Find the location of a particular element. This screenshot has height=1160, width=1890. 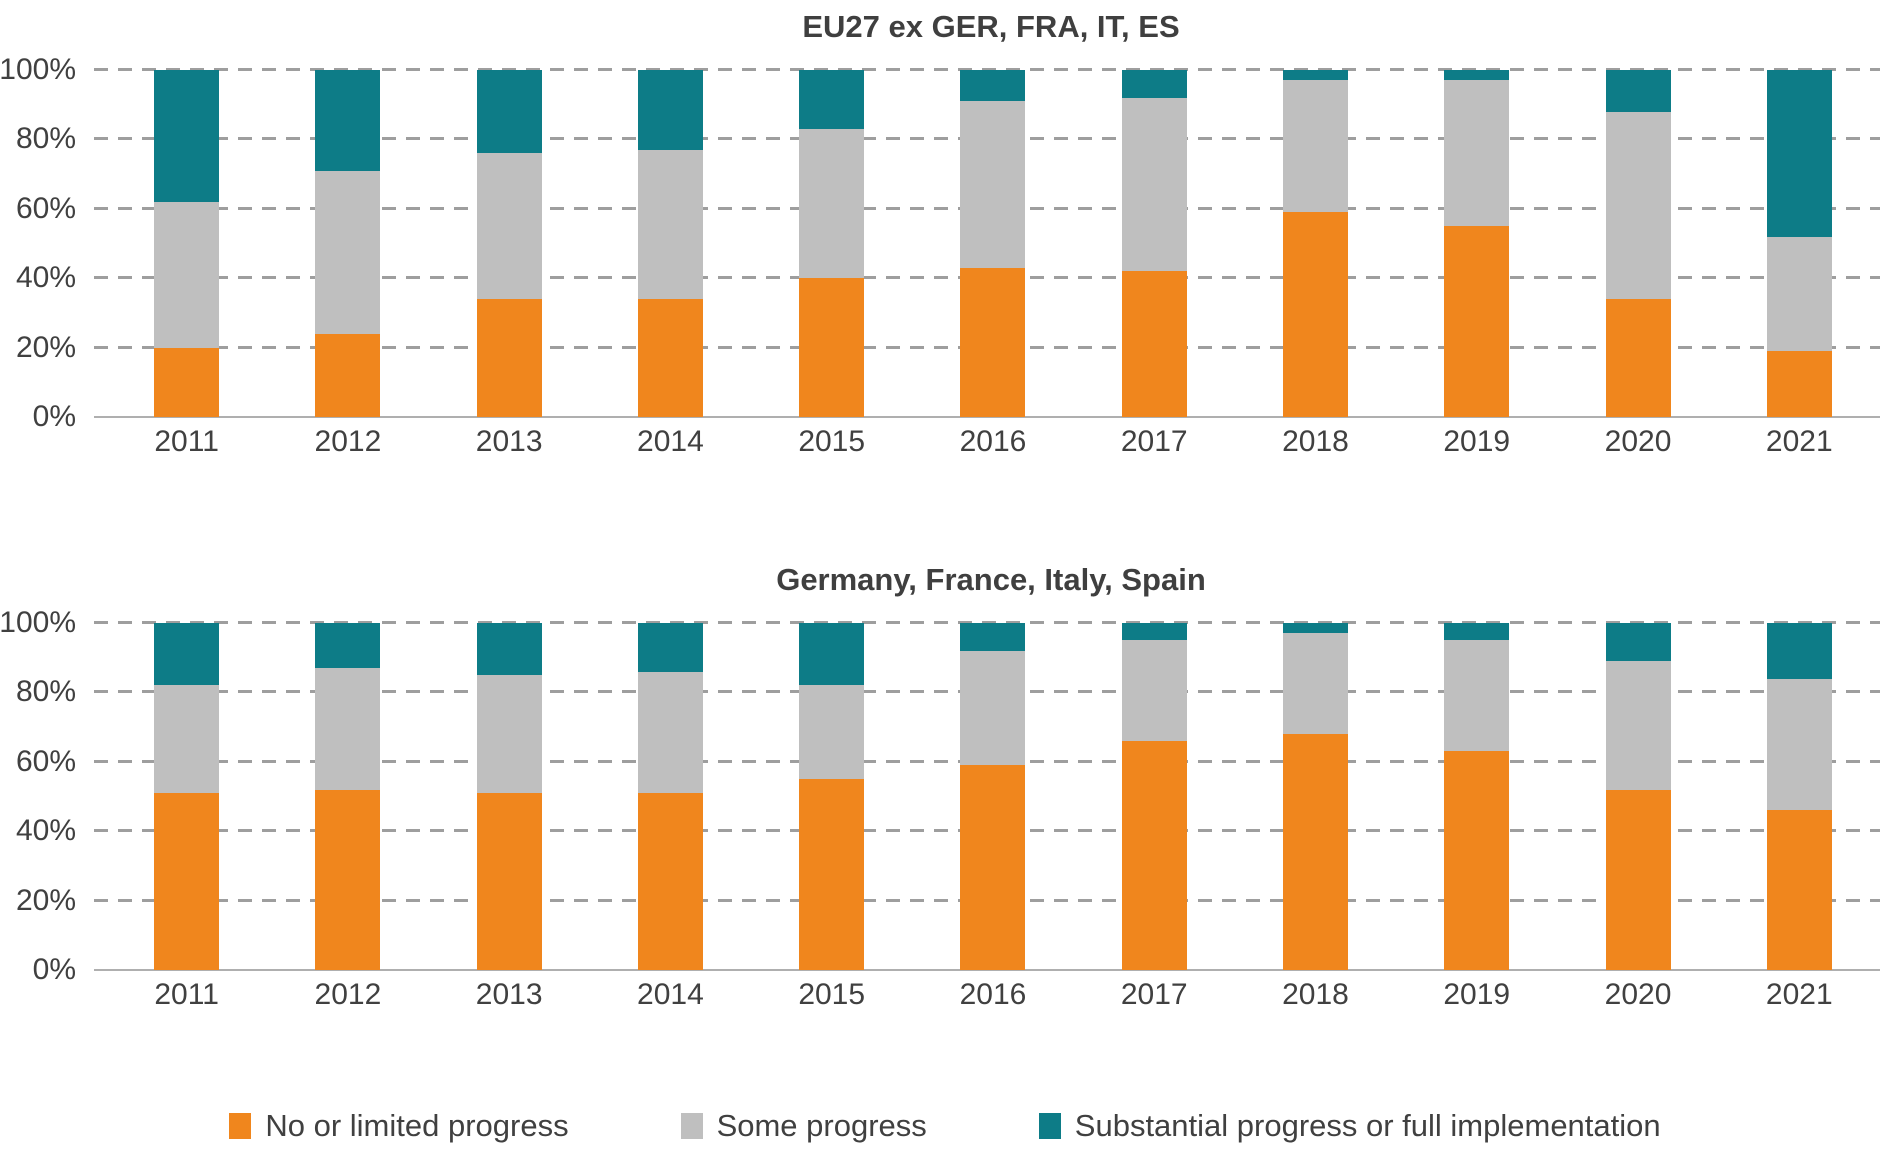

y-tick-label-0: 0% is located at coordinates (54, 969).